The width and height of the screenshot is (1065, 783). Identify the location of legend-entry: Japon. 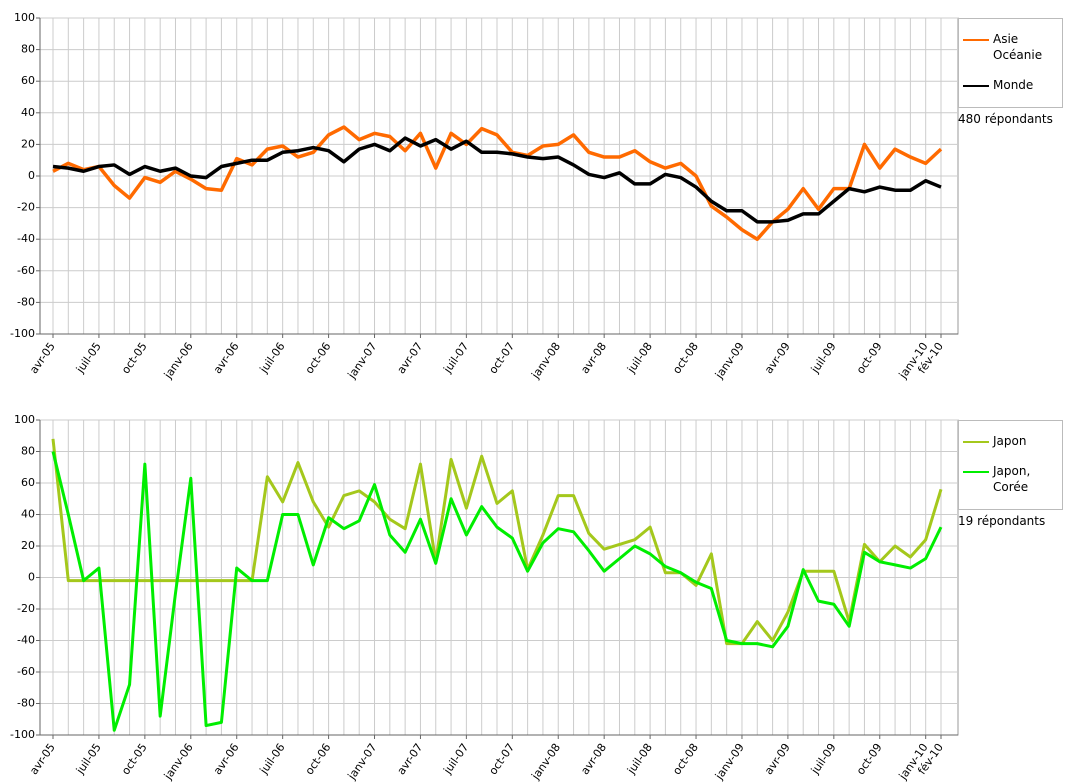
(1006, 441).